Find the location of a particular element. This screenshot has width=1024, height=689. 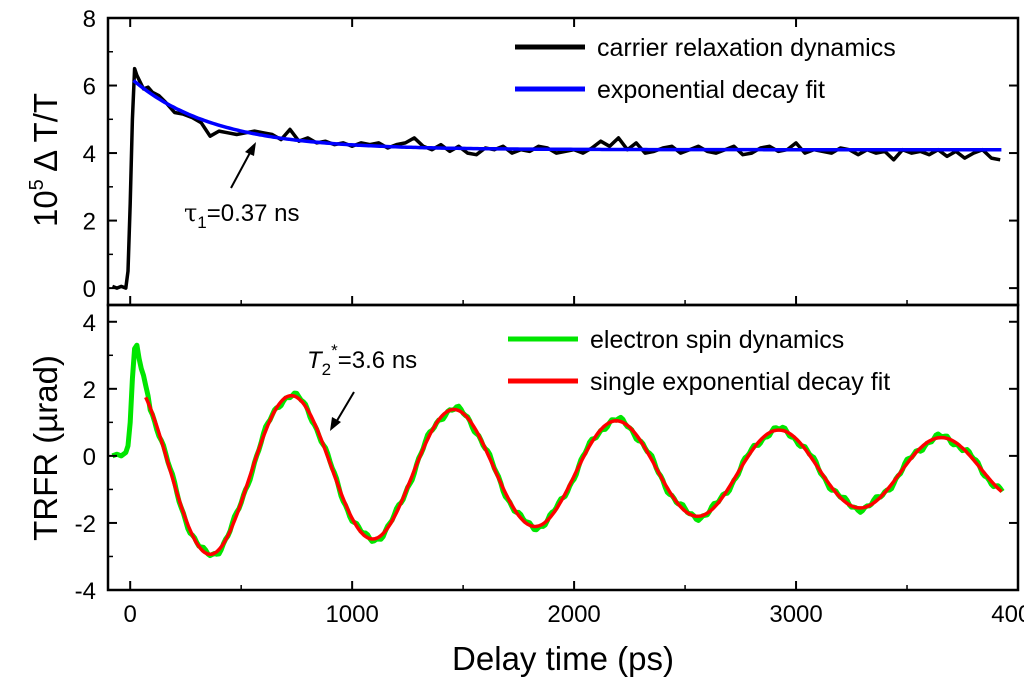

legend-label-single-fit: single exponential decay fit is located at coordinates (740, 382).